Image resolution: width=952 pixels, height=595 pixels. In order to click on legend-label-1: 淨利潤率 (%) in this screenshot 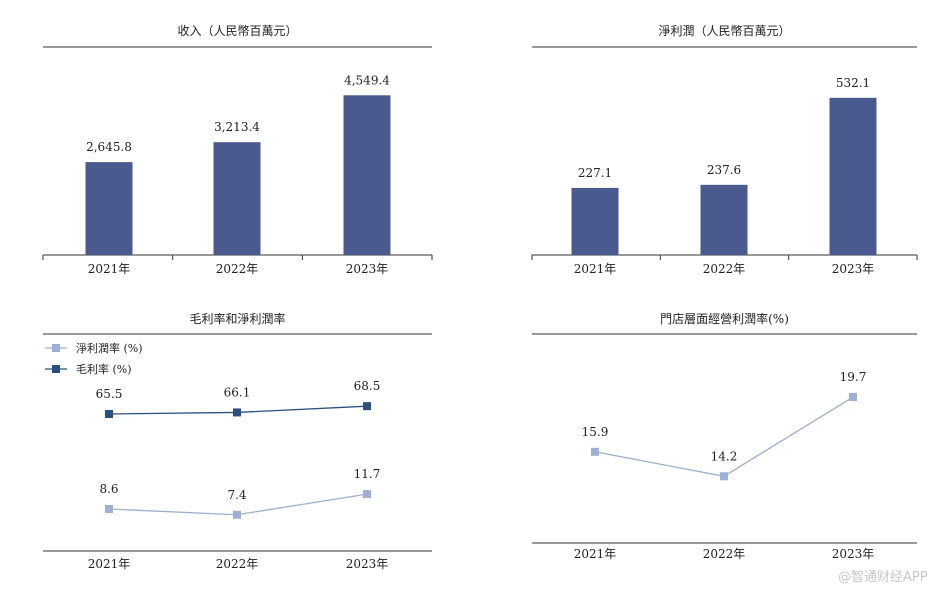, I will do `click(109, 348)`.